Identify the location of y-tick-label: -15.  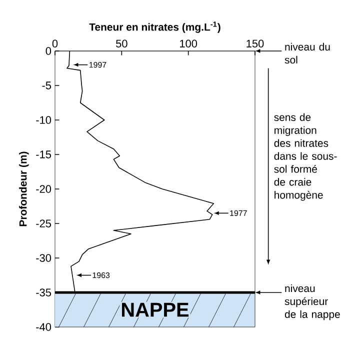
(44, 154).